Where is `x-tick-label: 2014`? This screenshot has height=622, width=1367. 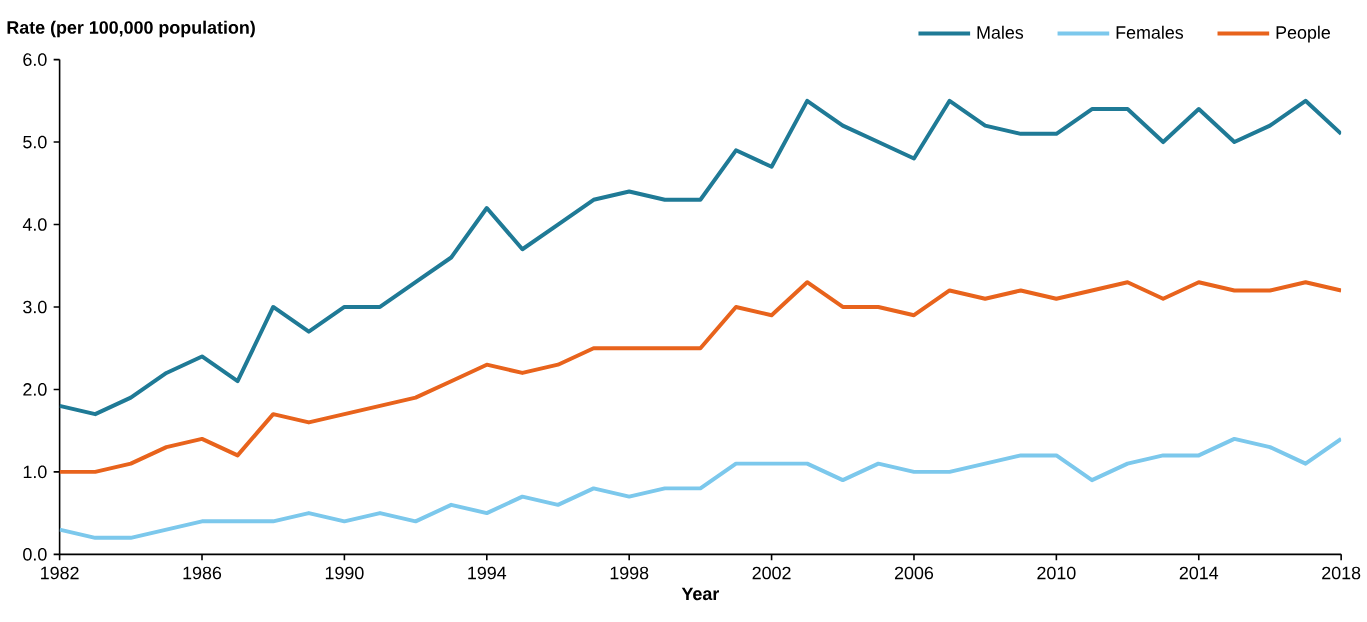
x-tick-label: 2014 is located at coordinates (1199, 573).